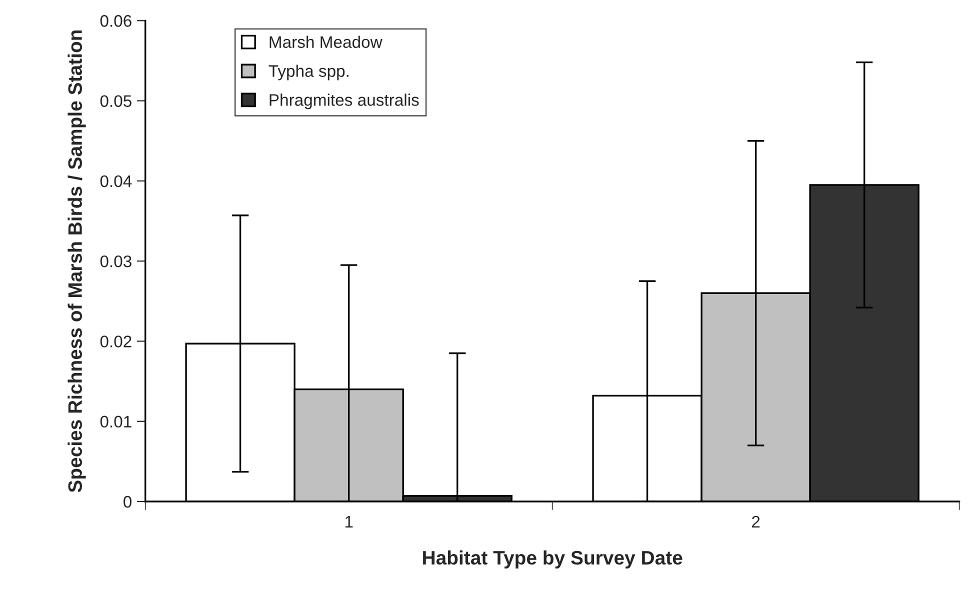 The image size is (969, 590). I want to click on y-tick-label: 0, so click(128, 502).